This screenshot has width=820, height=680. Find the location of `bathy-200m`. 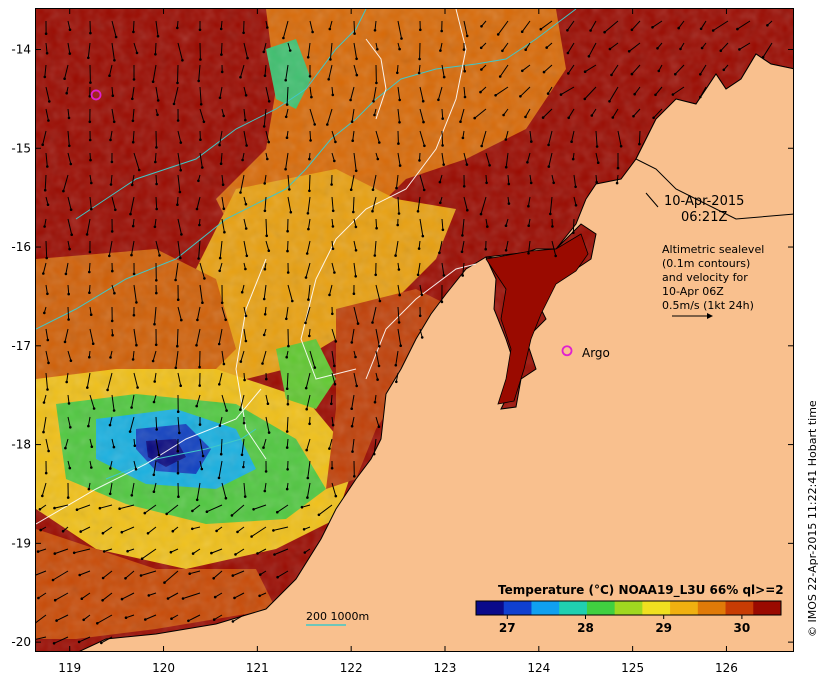

bathy-200m is located at coordinates (221, 114).